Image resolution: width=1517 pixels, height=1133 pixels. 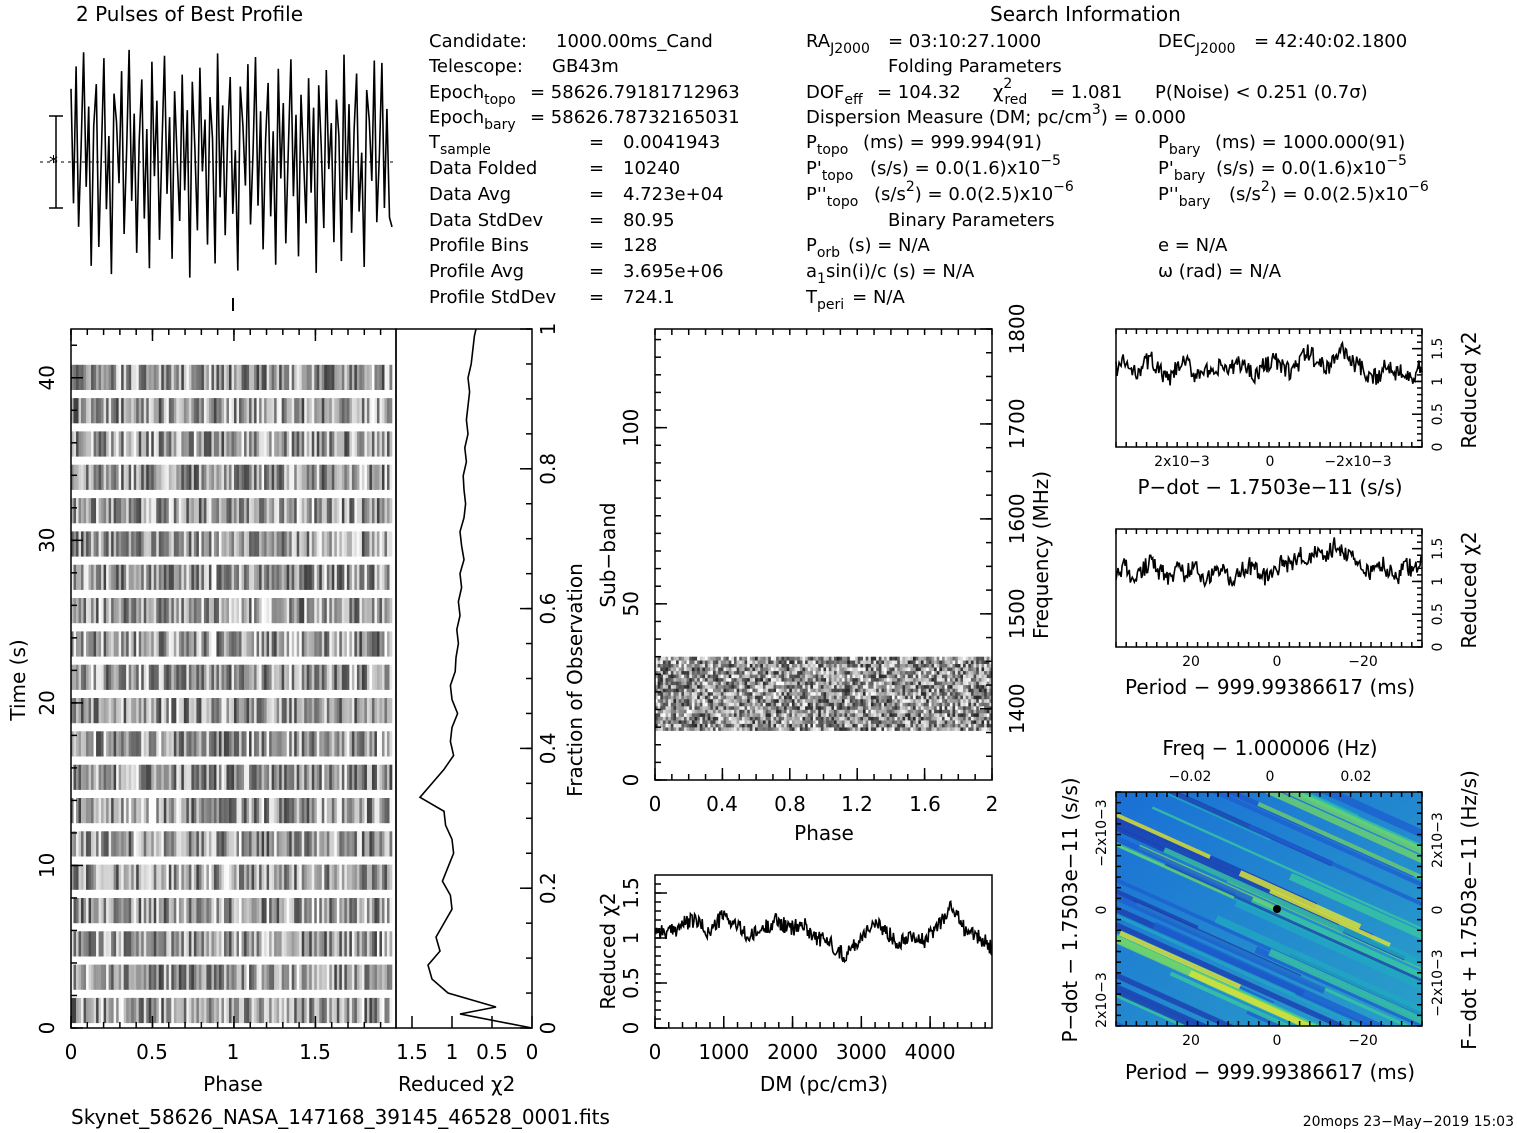 I want to click on tp-xtick-2: 1, so click(x=233, y=1052).